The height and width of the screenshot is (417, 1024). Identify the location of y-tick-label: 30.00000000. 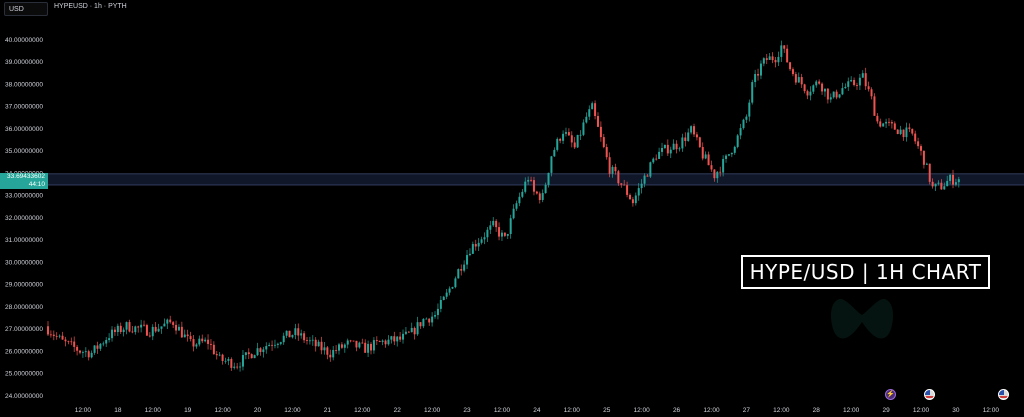
(24, 262).